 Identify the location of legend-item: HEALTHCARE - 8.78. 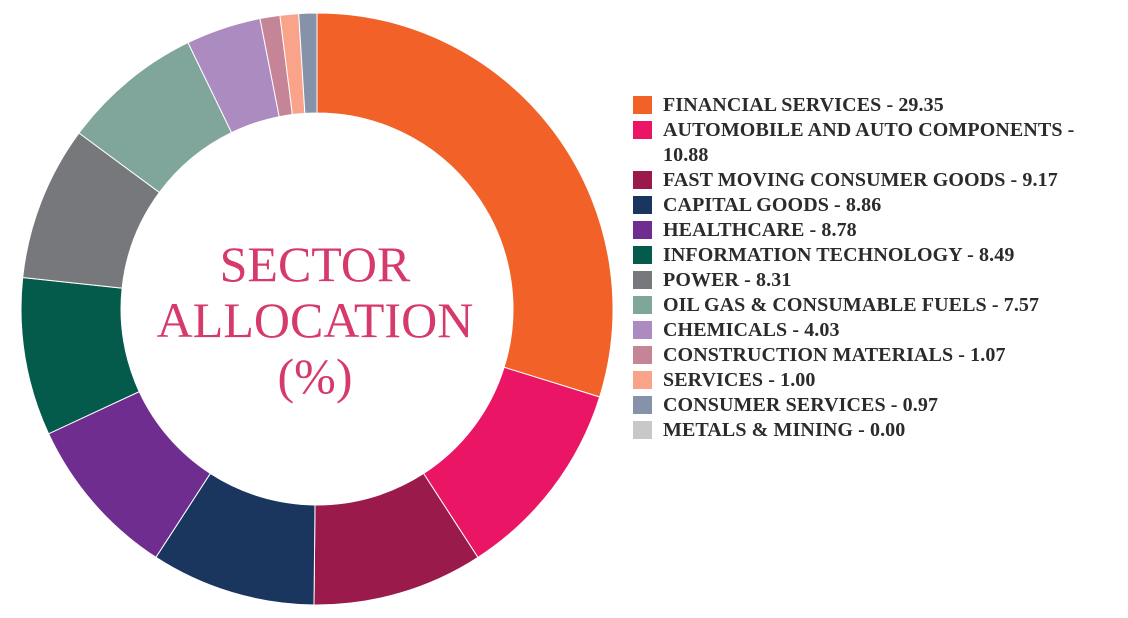
(878, 230).